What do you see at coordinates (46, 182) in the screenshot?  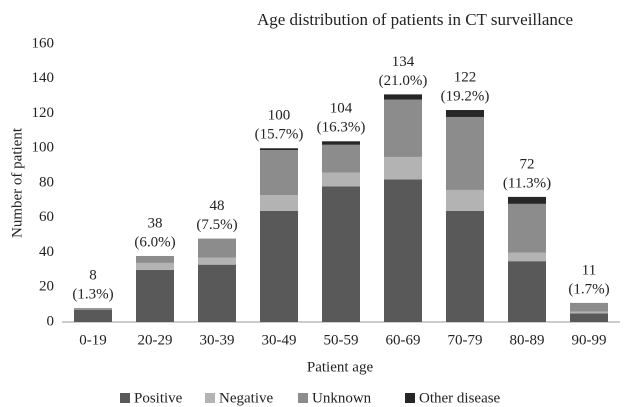 I see `y-tick-label: 80` at bounding box center [46, 182].